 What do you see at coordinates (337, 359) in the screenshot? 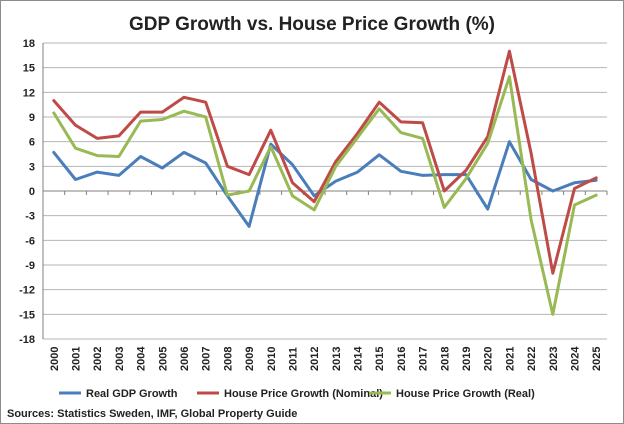
I see `x-tick-label: 2013` at bounding box center [337, 359].